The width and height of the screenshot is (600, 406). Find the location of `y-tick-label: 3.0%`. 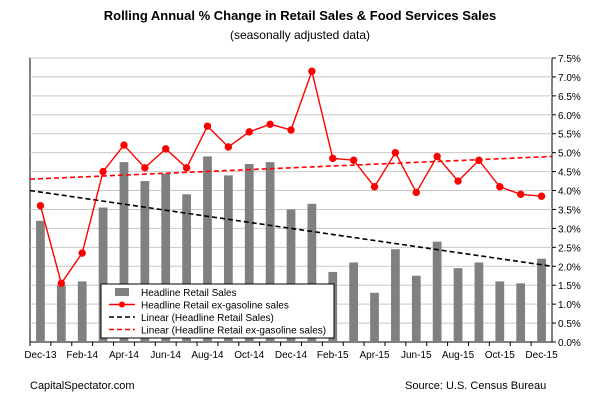

y-tick-label: 3.0% is located at coordinates (569, 229).